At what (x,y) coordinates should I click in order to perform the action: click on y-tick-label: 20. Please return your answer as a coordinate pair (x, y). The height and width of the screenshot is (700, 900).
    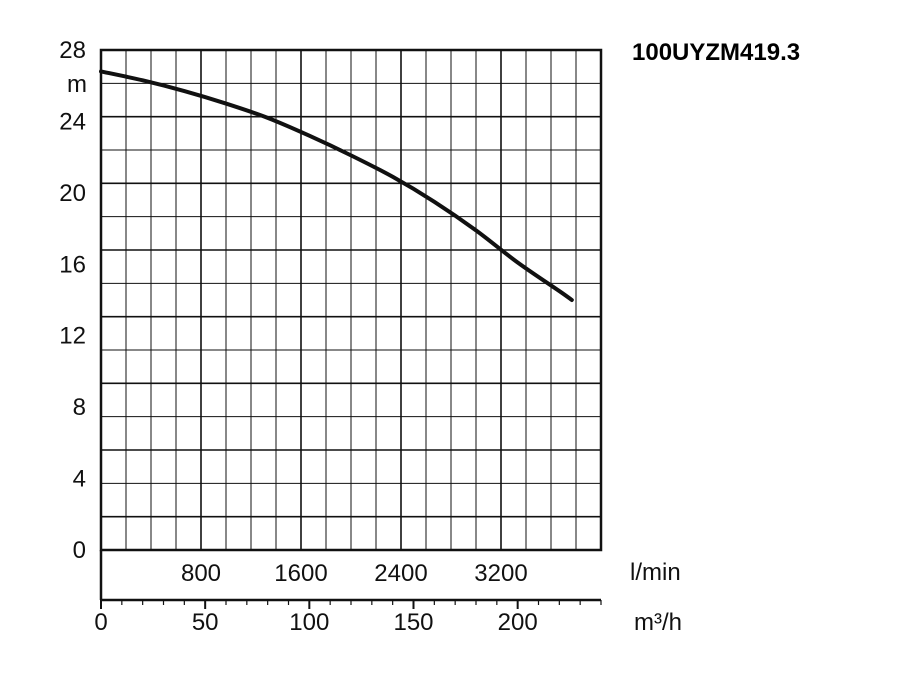
    Looking at the image, I should click on (72, 193).